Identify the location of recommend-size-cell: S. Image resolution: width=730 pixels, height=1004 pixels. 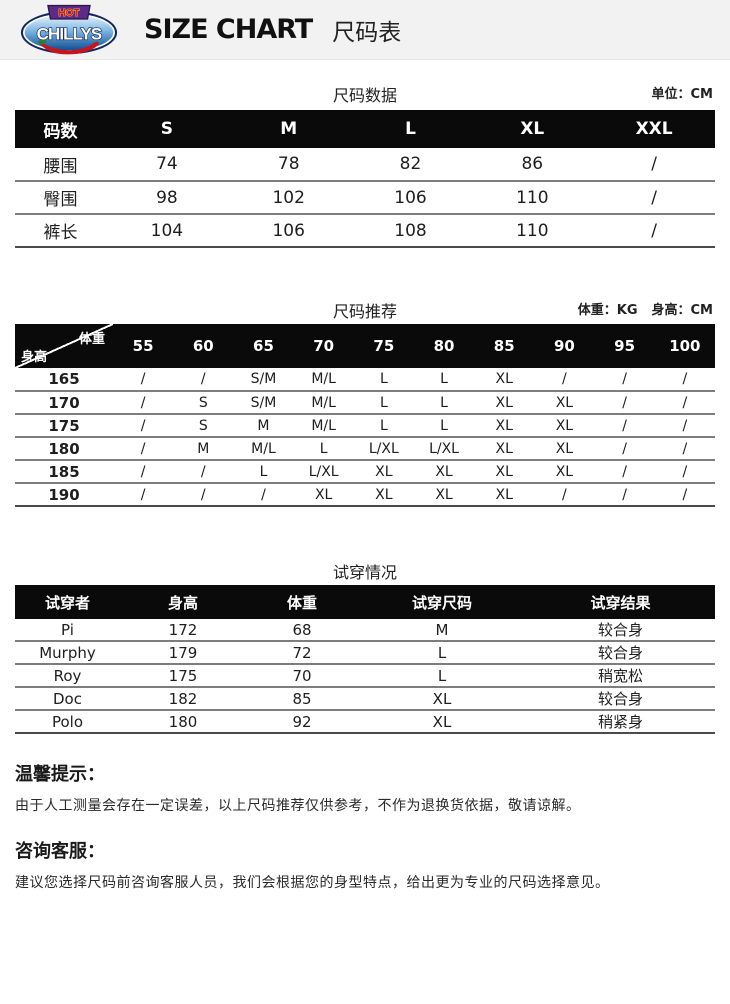
(203, 402).